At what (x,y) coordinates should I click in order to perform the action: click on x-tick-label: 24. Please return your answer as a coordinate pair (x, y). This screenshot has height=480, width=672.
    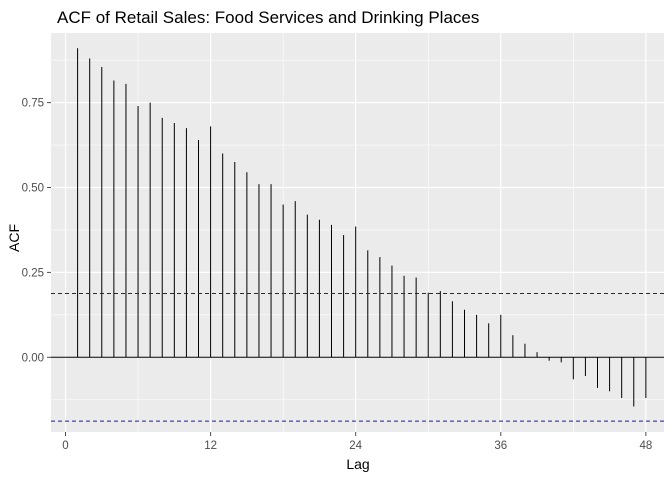
    Looking at the image, I should click on (355, 446).